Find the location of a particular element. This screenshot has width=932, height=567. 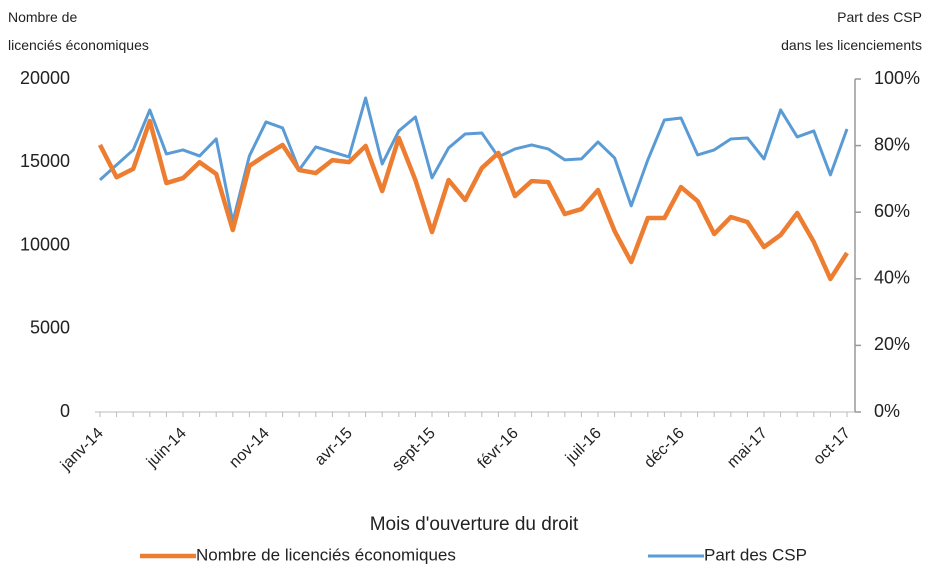

y-tick-label: 5000 is located at coordinates (50, 328).